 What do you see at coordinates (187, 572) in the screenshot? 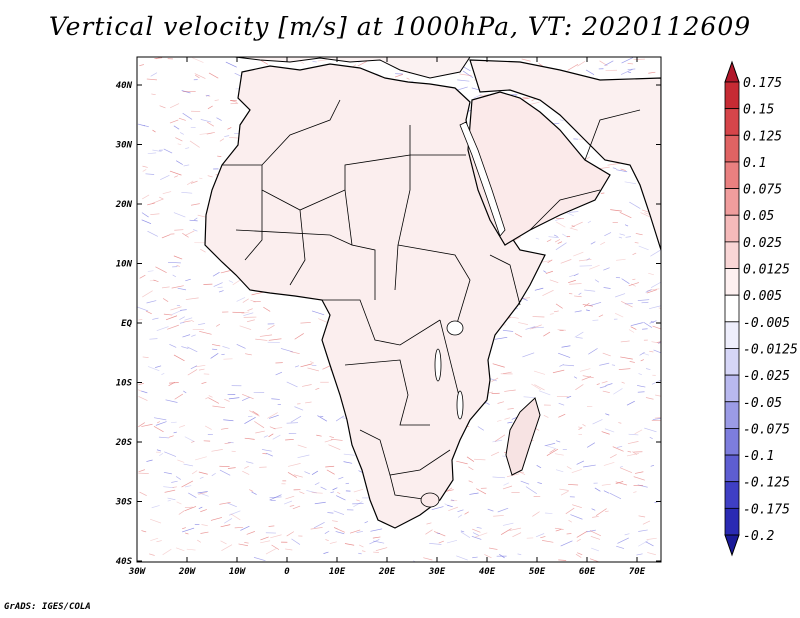
I see `lon-tick-label: 20W` at bounding box center [187, 572].